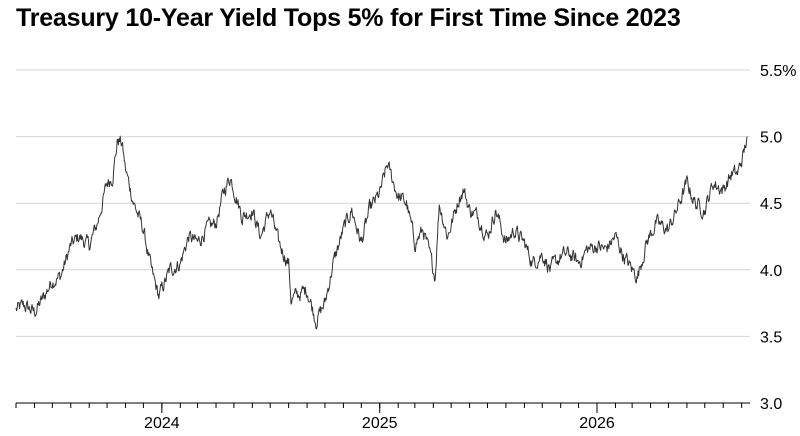 This screenshot has width=800, height=436. I want to click on y-tick-label: 5.0, so click(771, 138).